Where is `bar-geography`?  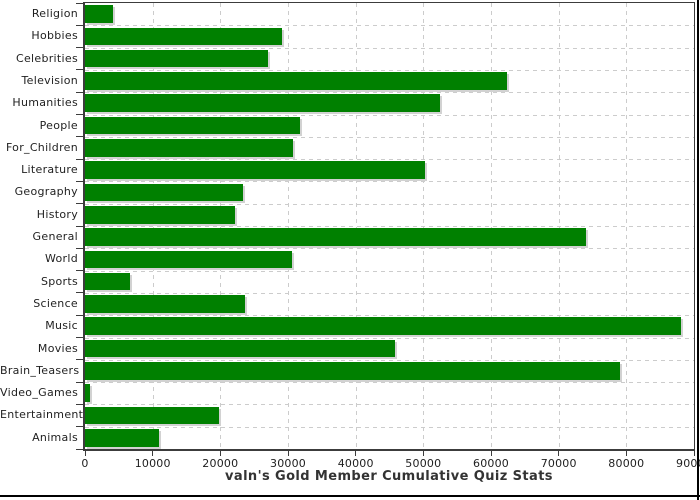 bar-geography is located at coordinates (164, 192).